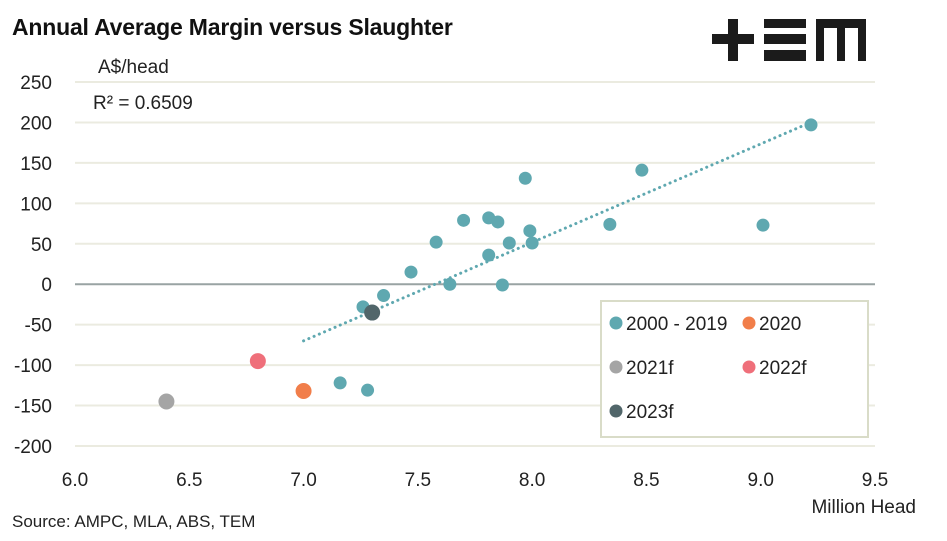  I want to click on x-tick-label: 6.5, so click(189, 480).